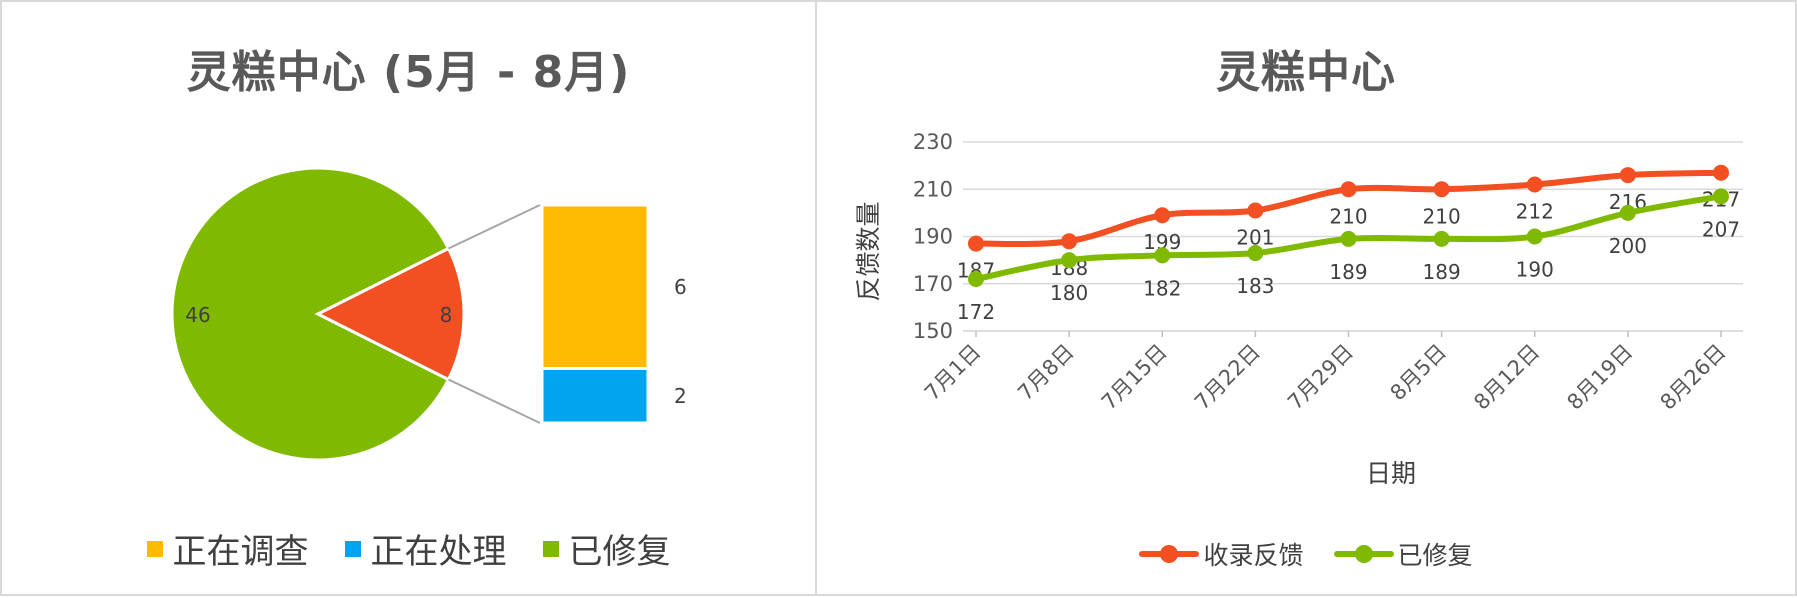 Image resolution: width=1797 pixels, height=598 pixels. I want to click on data-label: 180, so click(1069, 293).